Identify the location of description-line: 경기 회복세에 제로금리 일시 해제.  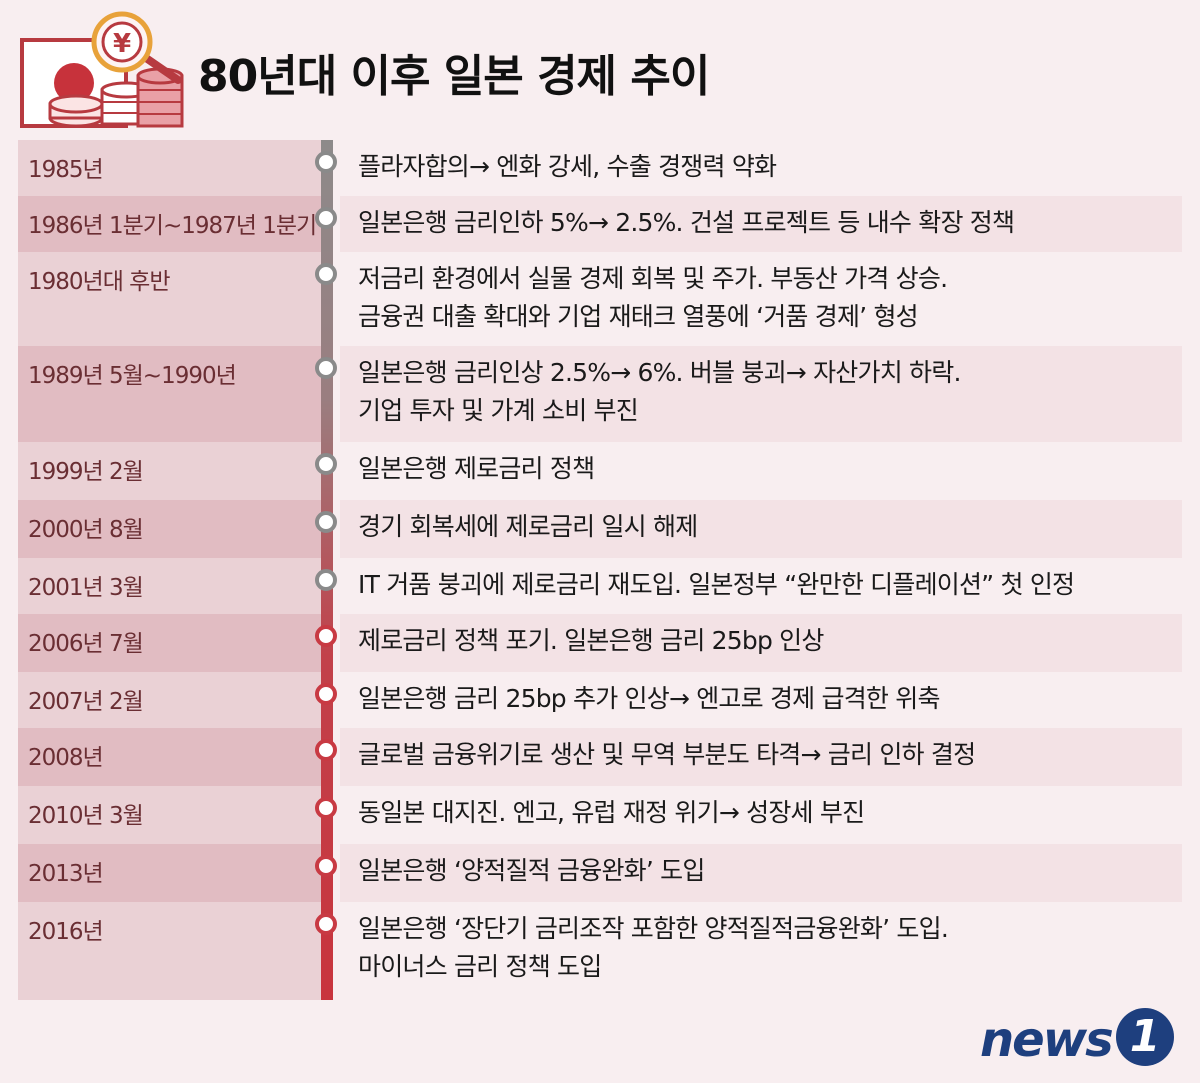
(528, 526).